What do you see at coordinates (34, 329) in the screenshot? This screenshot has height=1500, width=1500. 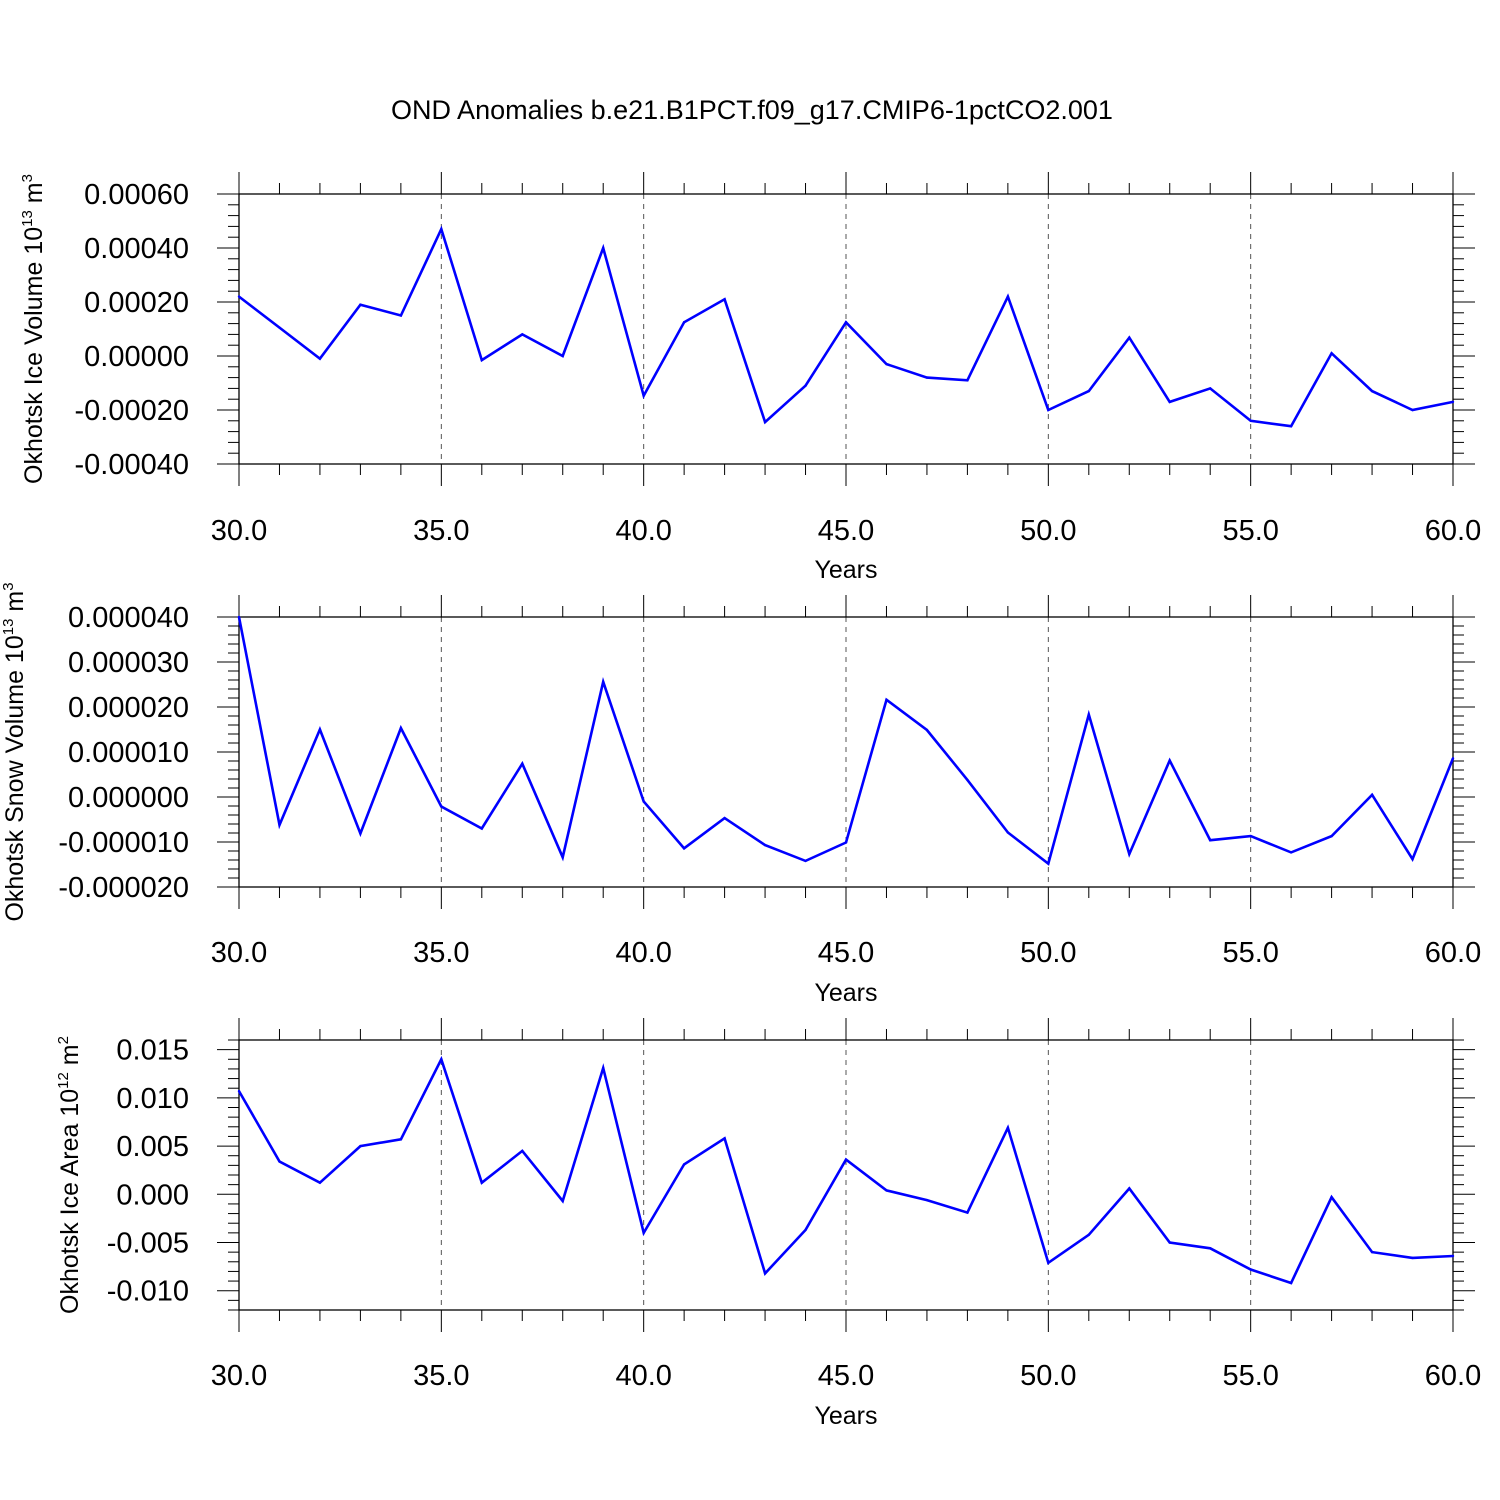 I see `y-axis-title: Okhotsk Ice Volume 1013 m3` at bounding box center [34, 329].